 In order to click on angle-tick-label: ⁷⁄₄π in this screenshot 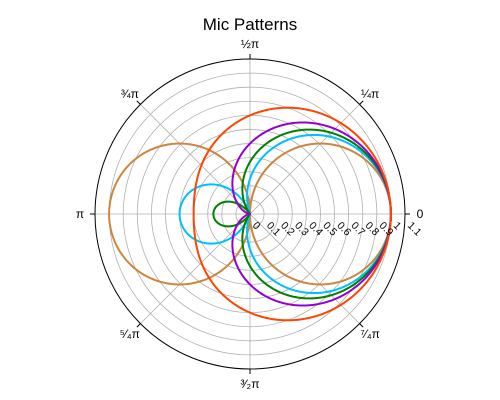, I will do `click(370, 334)`.